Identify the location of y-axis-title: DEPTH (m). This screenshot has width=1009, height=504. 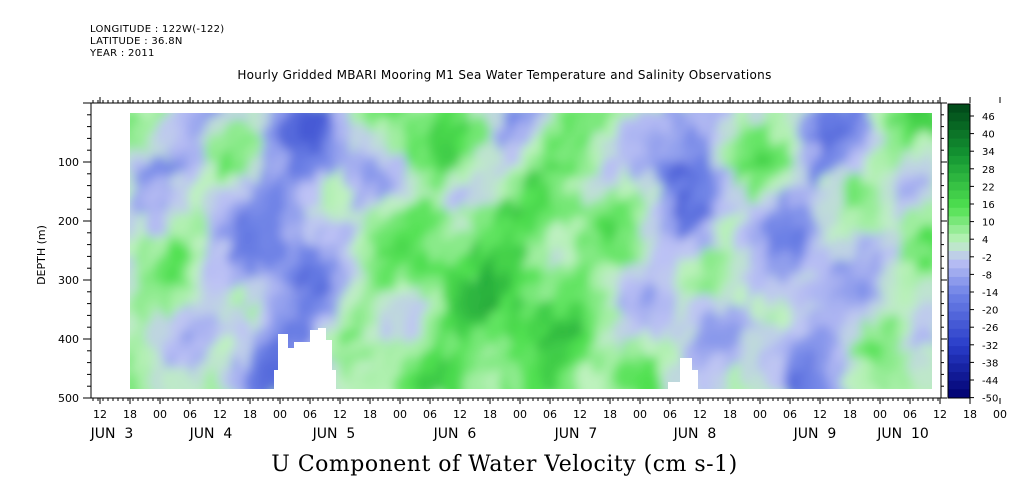
(41, 255).